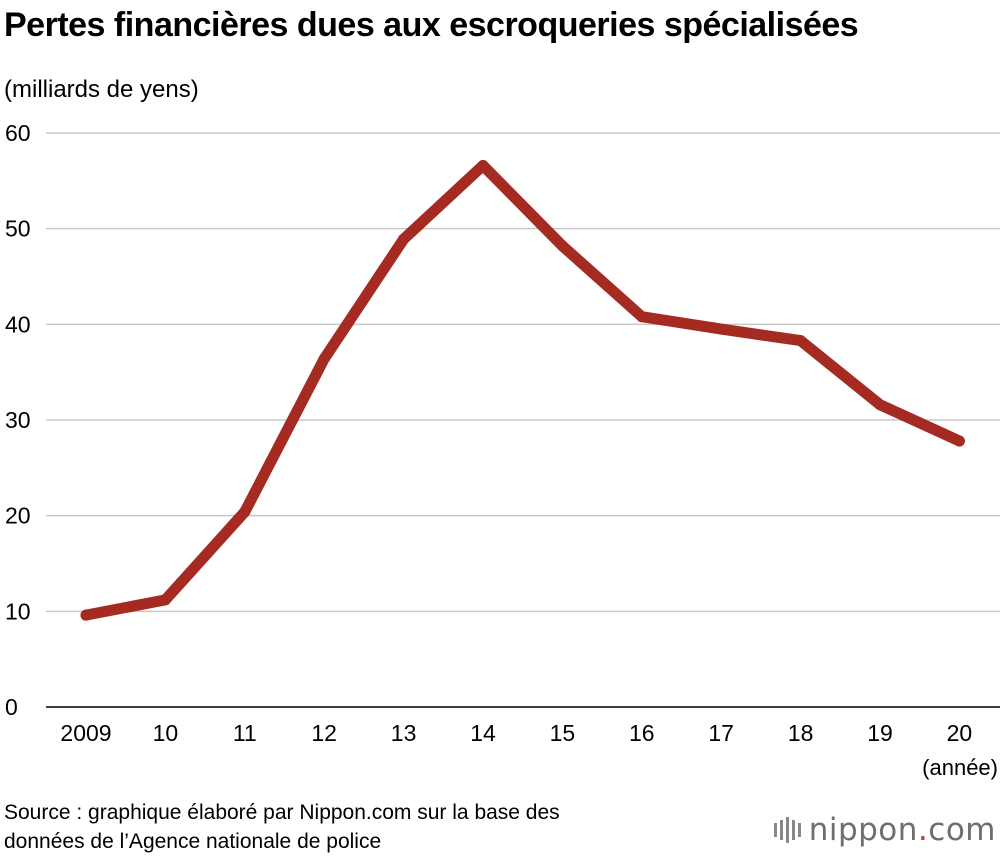  I want to click on y-tick-label: 30, so click(18, 420).